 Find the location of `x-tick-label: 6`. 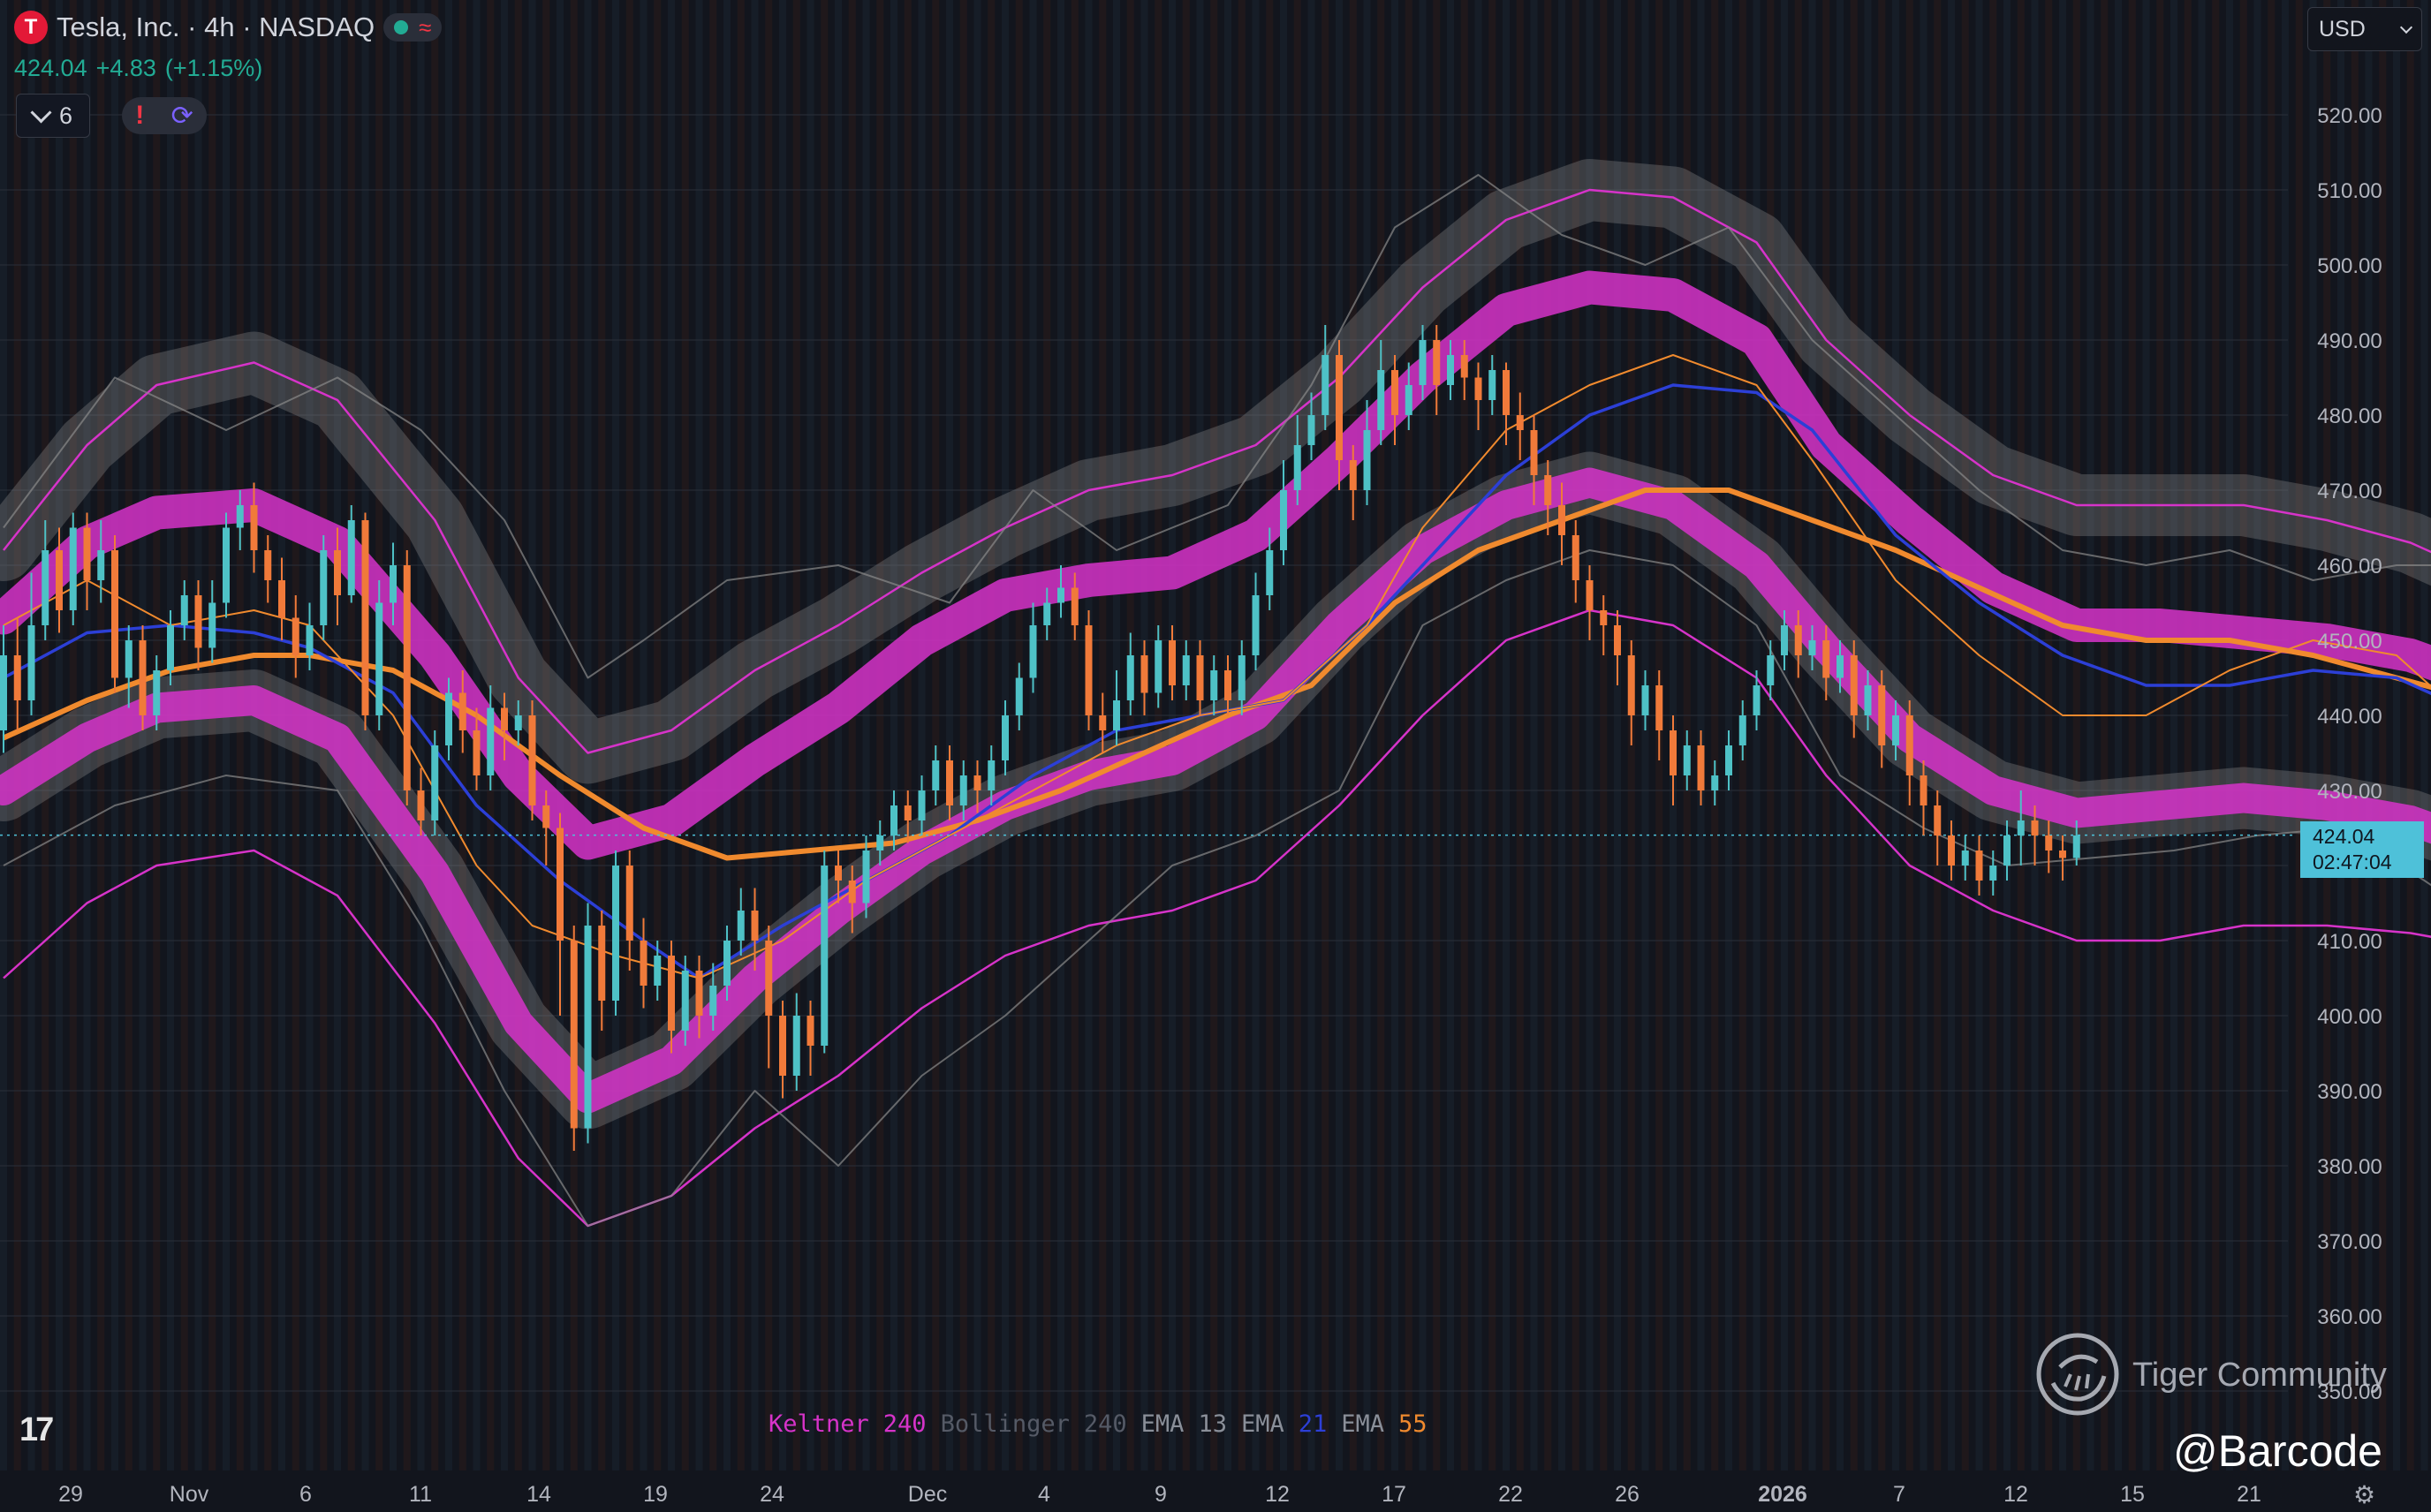

x-tick-label: 6 is located at coordinates (305, 1494).